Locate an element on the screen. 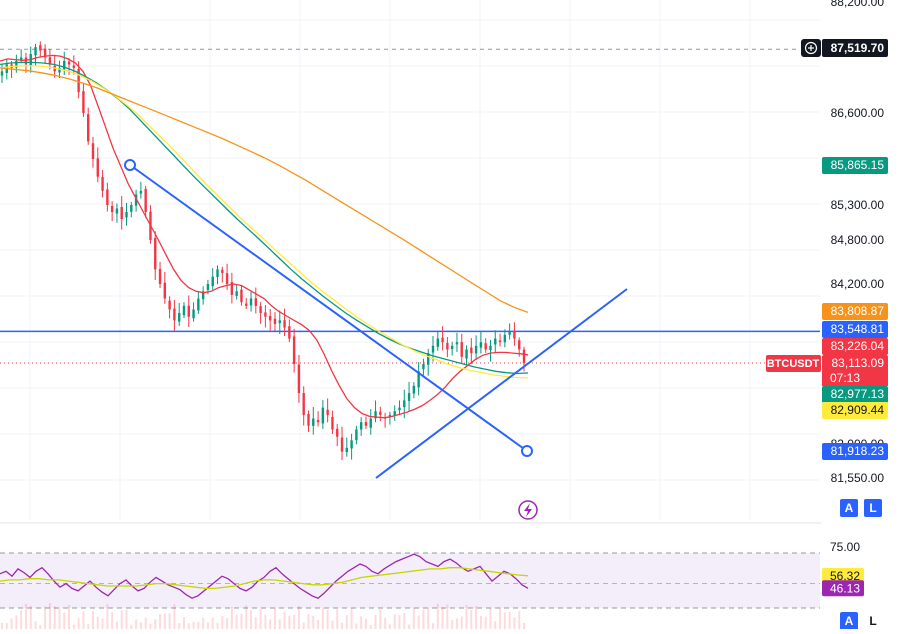 The width and height of the screenshot is (898, 634). price-tag-label: 85,865.15 is located at coordinates (858, 165).